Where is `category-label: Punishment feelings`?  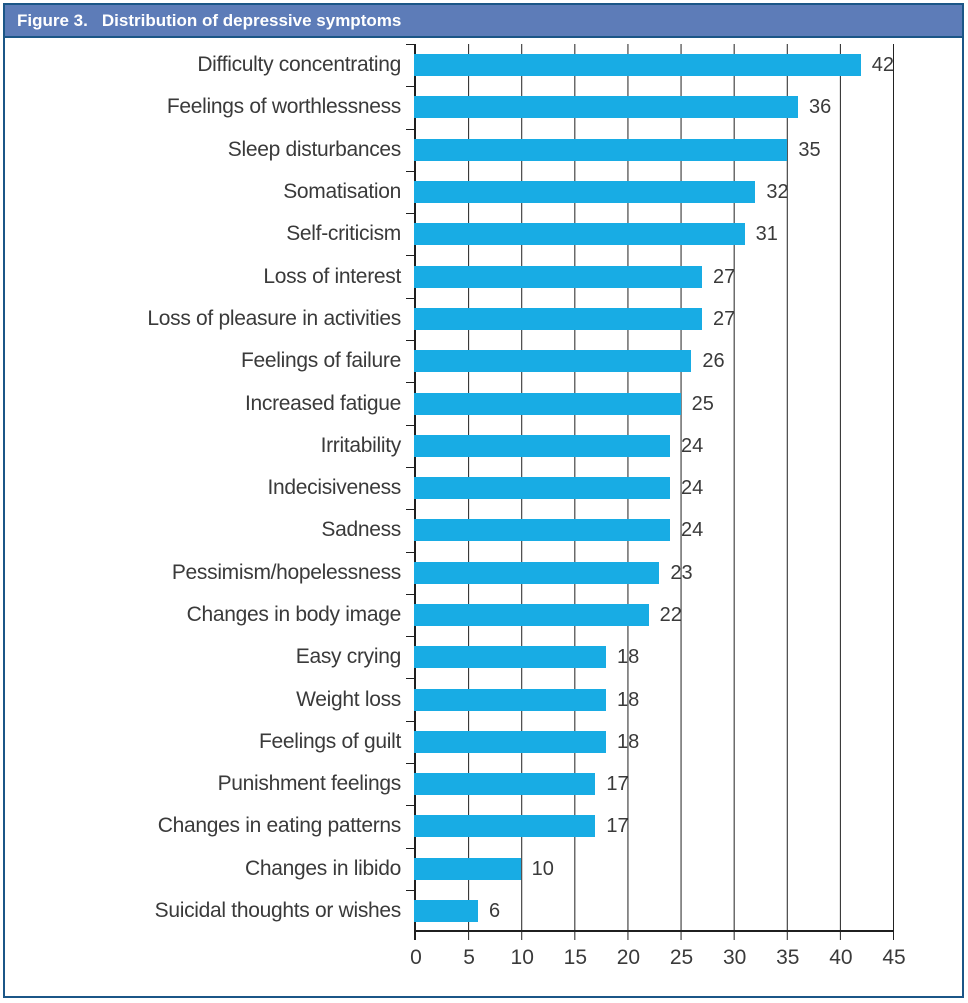
category-label: Punishment feelings is located at coordinates (309, 784).